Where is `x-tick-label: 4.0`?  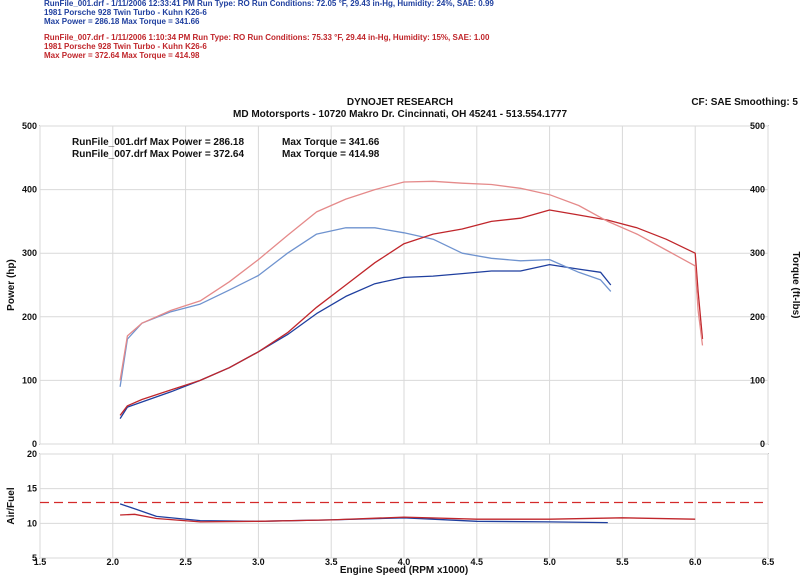 x-tick-label: 4.0 is located at coordinates (404, 562).